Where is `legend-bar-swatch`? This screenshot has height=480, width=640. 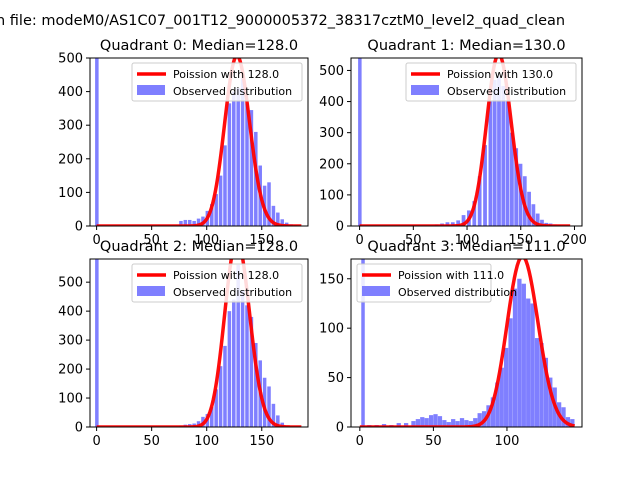
legend-bar-swatch is located at coordinates (425, 90).